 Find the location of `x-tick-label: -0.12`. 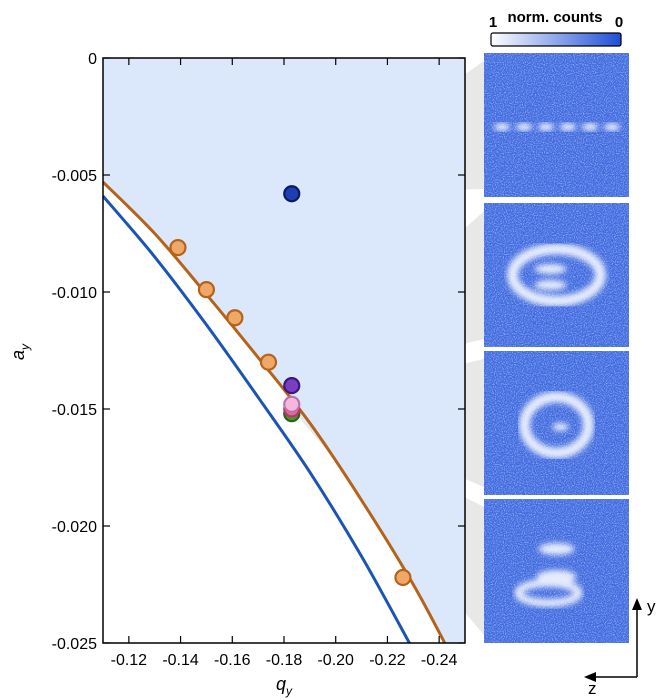

x-tick-label: -0.12 is located at coordinates (129, 660).